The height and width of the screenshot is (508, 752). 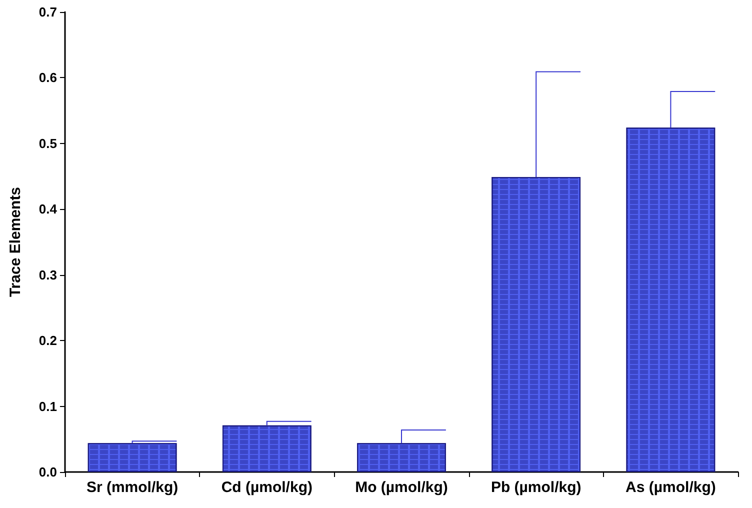 I want to click on y-tick-label: 0.7, so click(x=47, y=12).